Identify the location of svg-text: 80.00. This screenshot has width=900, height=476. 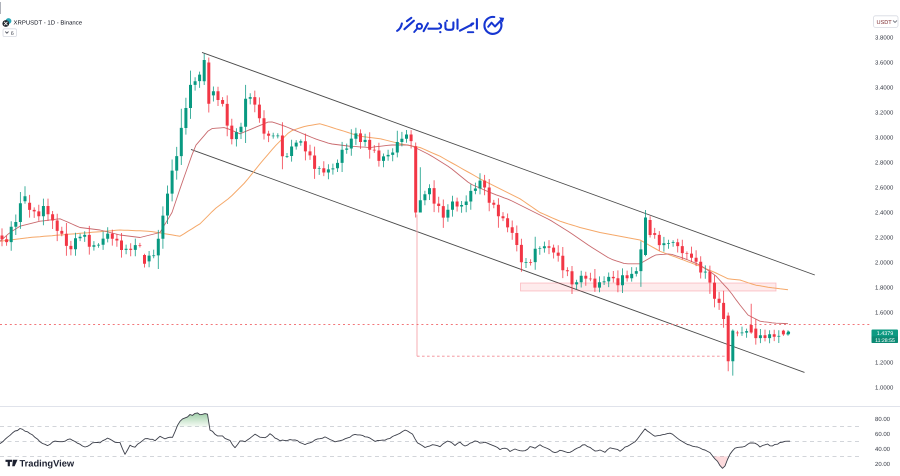
(883, 419).